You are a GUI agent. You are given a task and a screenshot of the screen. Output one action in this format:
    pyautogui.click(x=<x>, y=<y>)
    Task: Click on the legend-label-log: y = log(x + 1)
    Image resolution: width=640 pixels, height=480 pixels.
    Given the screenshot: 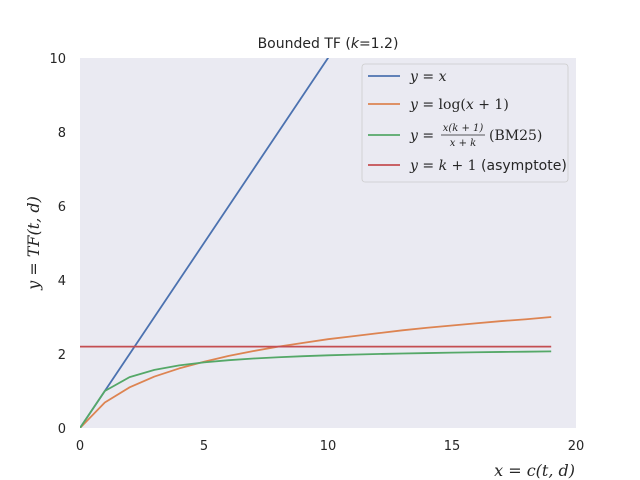 What is the action you would take?
    pyautogui.click(x=459, y=105)
    